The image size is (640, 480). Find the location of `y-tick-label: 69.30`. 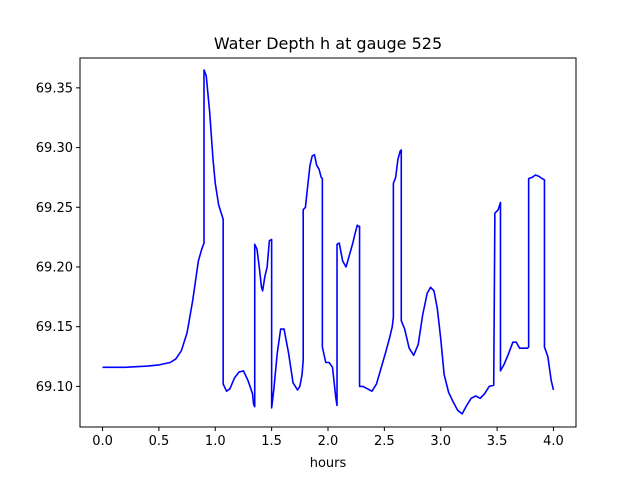

y-tick-label: 69.30 is located at coordinates (54, 148).